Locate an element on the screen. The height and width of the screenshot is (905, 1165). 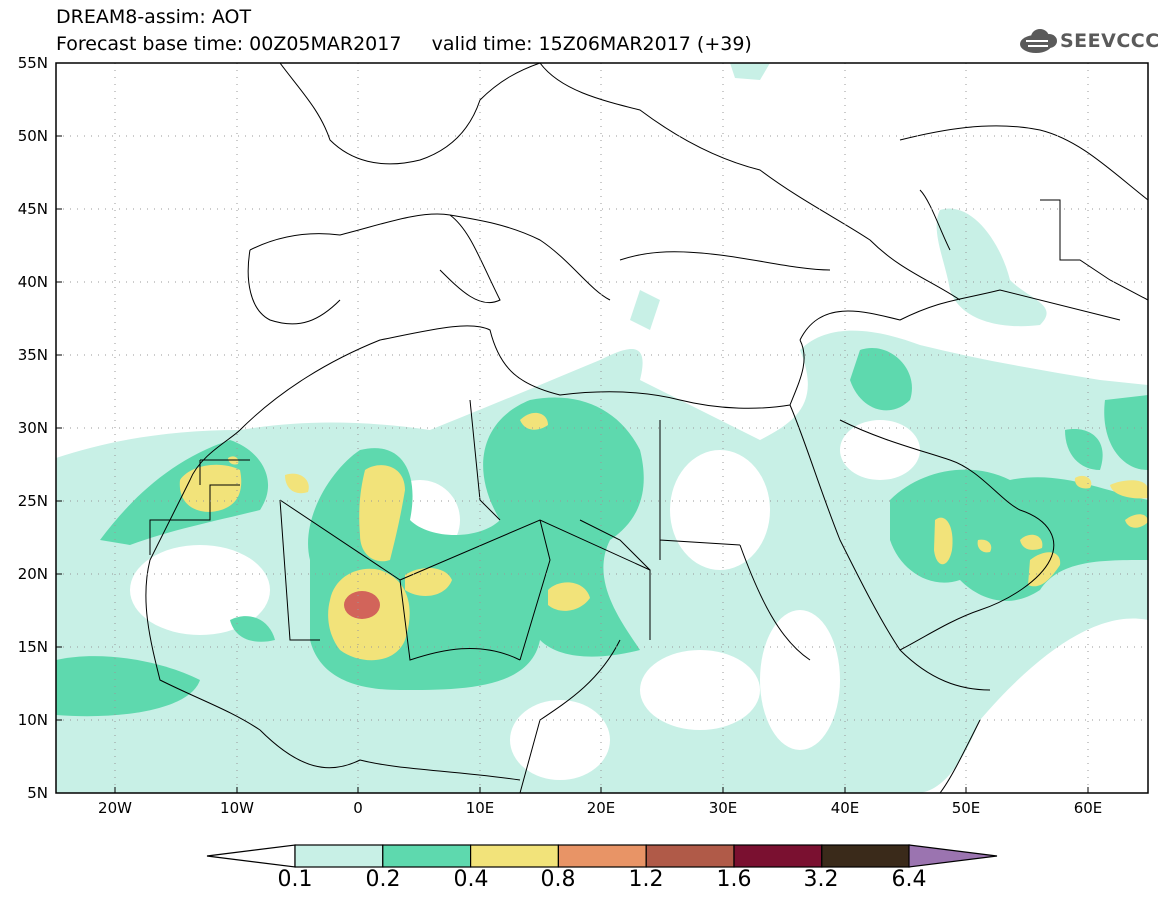
y-tick-label: 10N is located at coordinates (32, 720).